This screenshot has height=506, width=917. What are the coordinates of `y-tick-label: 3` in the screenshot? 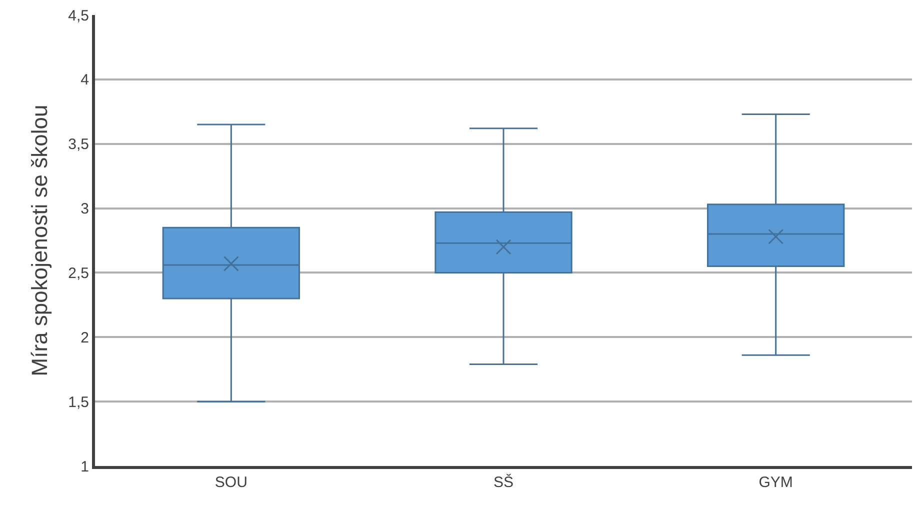 It's located at (84, 209).